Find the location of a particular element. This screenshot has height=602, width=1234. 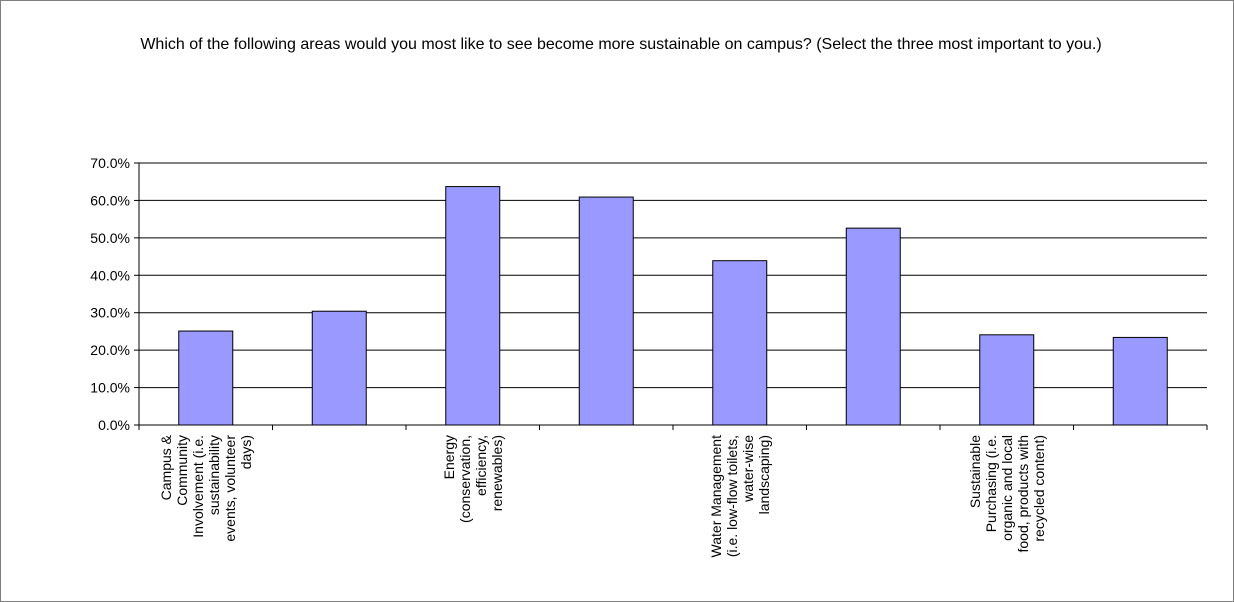

y-tick-label: 60.0% is located at coordinates (110, 200).